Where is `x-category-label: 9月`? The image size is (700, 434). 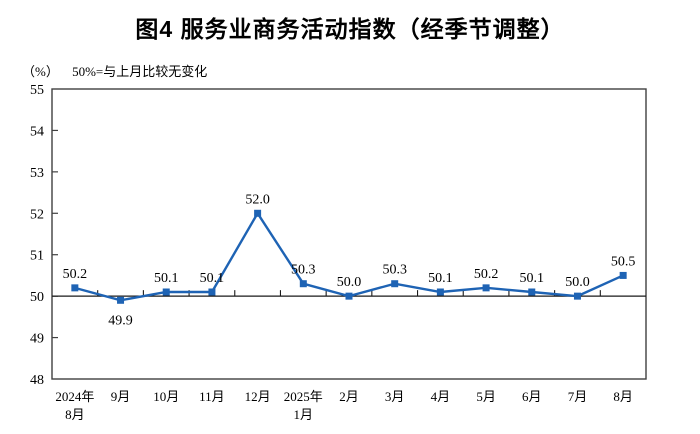
x-category-label: 9月 is located at coordinates (121, 396).